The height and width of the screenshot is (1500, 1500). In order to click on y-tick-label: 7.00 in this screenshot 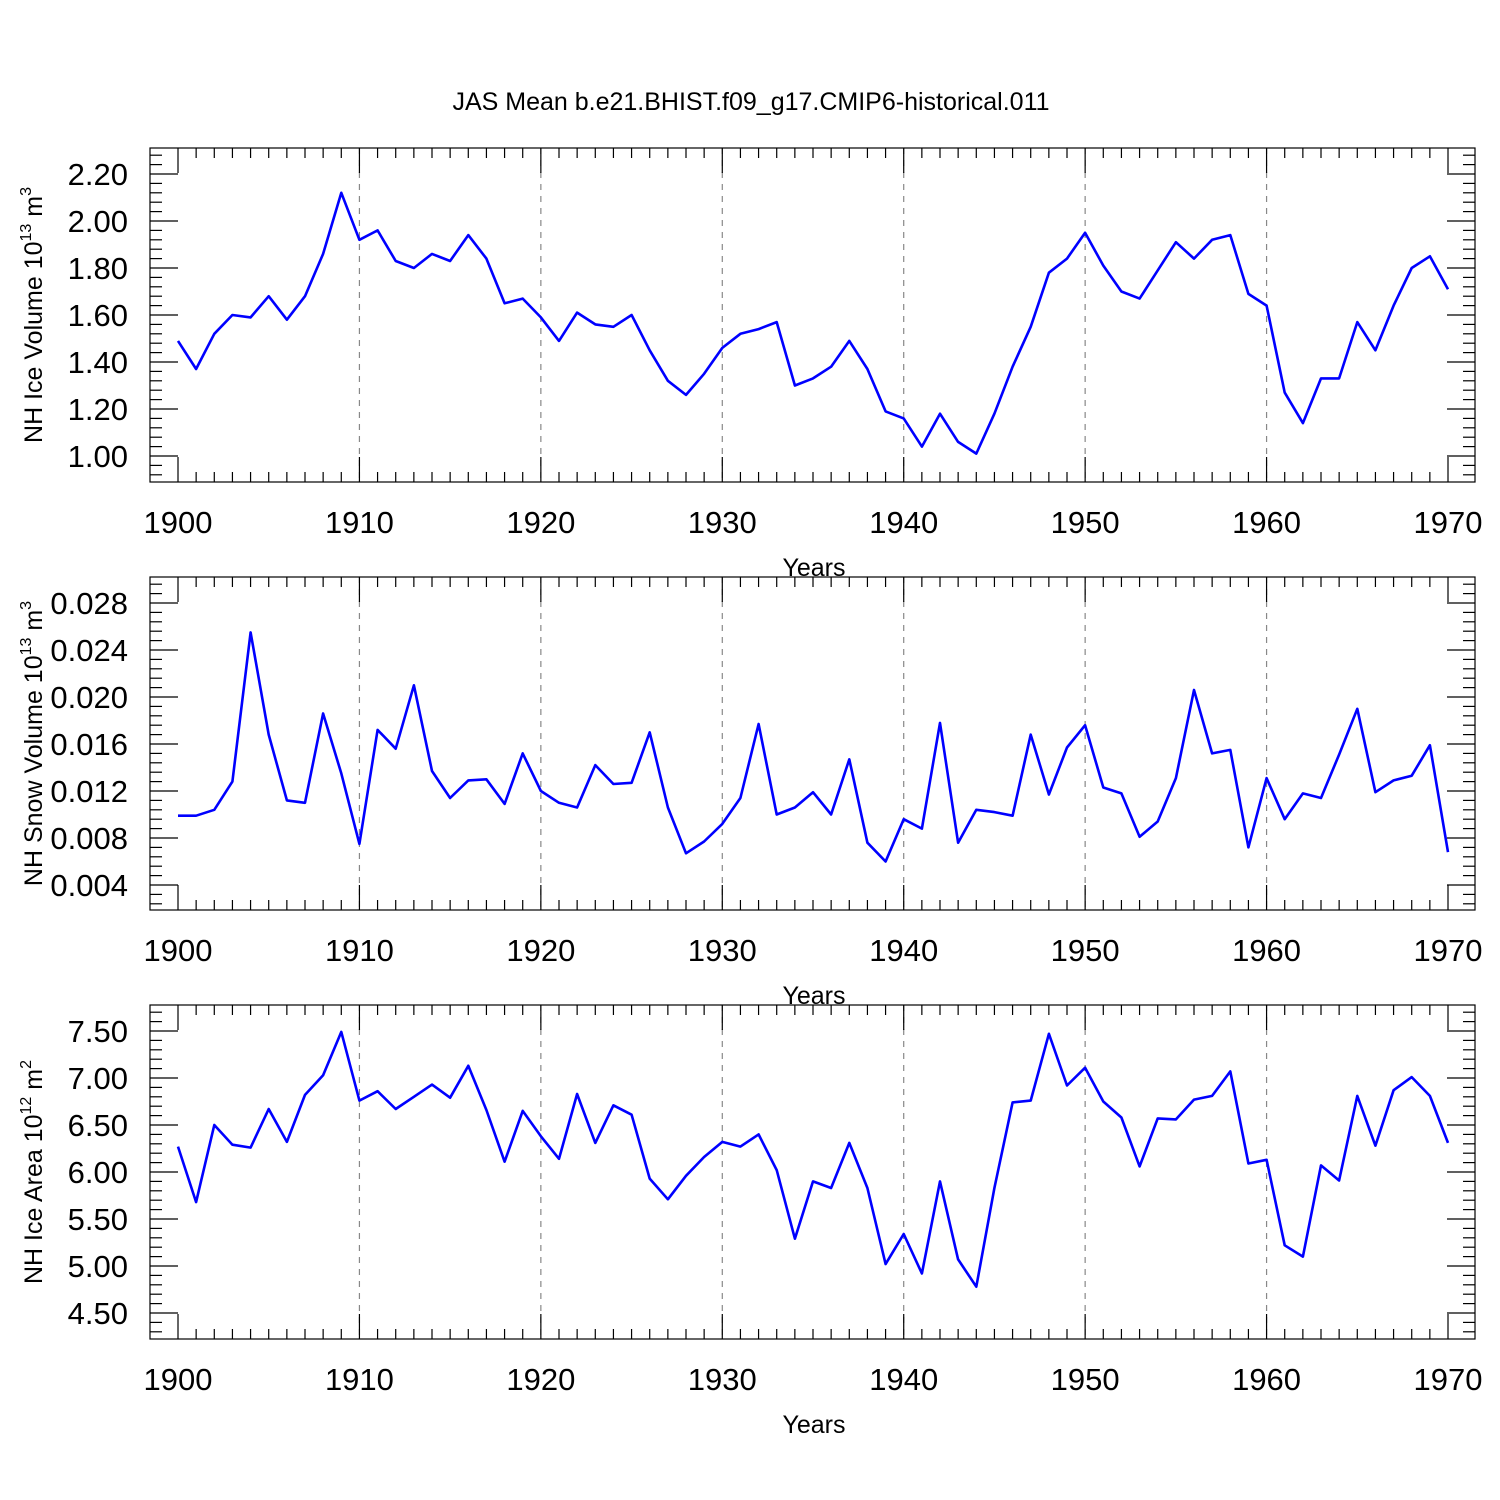, I will do `click(98, 1078)`.